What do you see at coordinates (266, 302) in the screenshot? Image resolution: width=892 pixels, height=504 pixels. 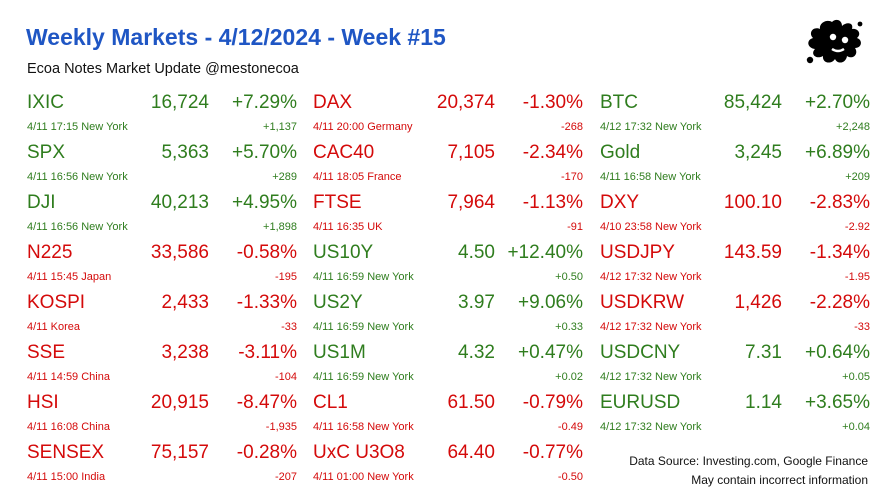 I see `percent-change: -1.33%` at bounding box center [266, 302].